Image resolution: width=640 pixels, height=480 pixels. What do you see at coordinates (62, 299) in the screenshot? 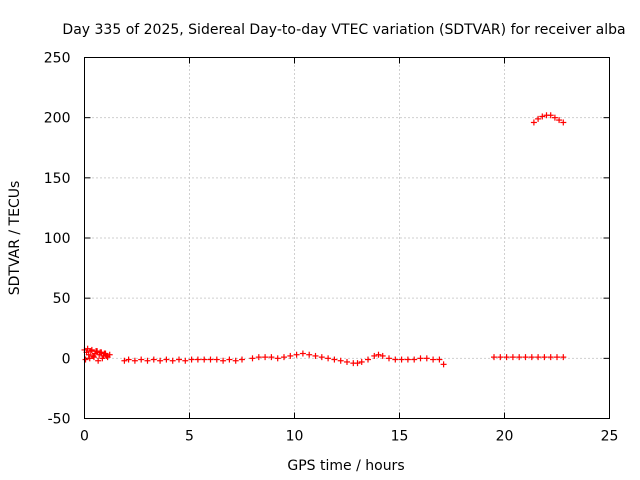
I see `y-tick-label: 50` at bounding box center [62, 299].